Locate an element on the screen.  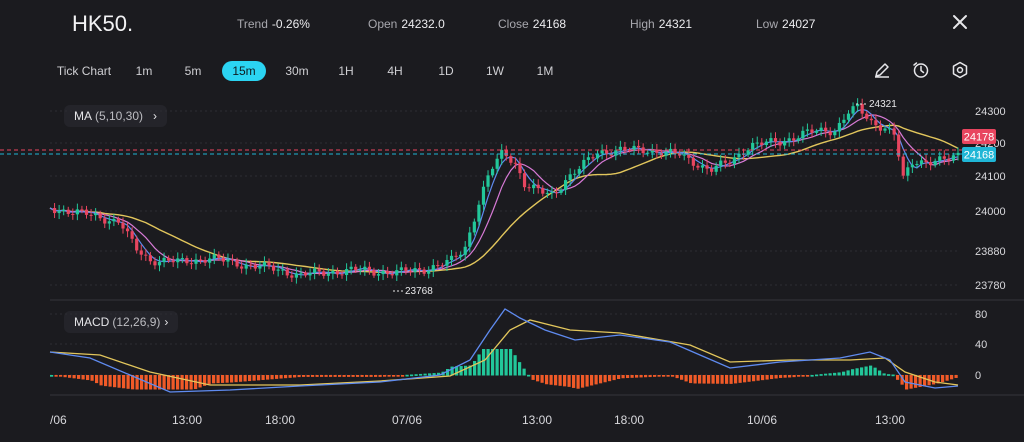
tab-4h: 4H is located at coordinates (395, 71).